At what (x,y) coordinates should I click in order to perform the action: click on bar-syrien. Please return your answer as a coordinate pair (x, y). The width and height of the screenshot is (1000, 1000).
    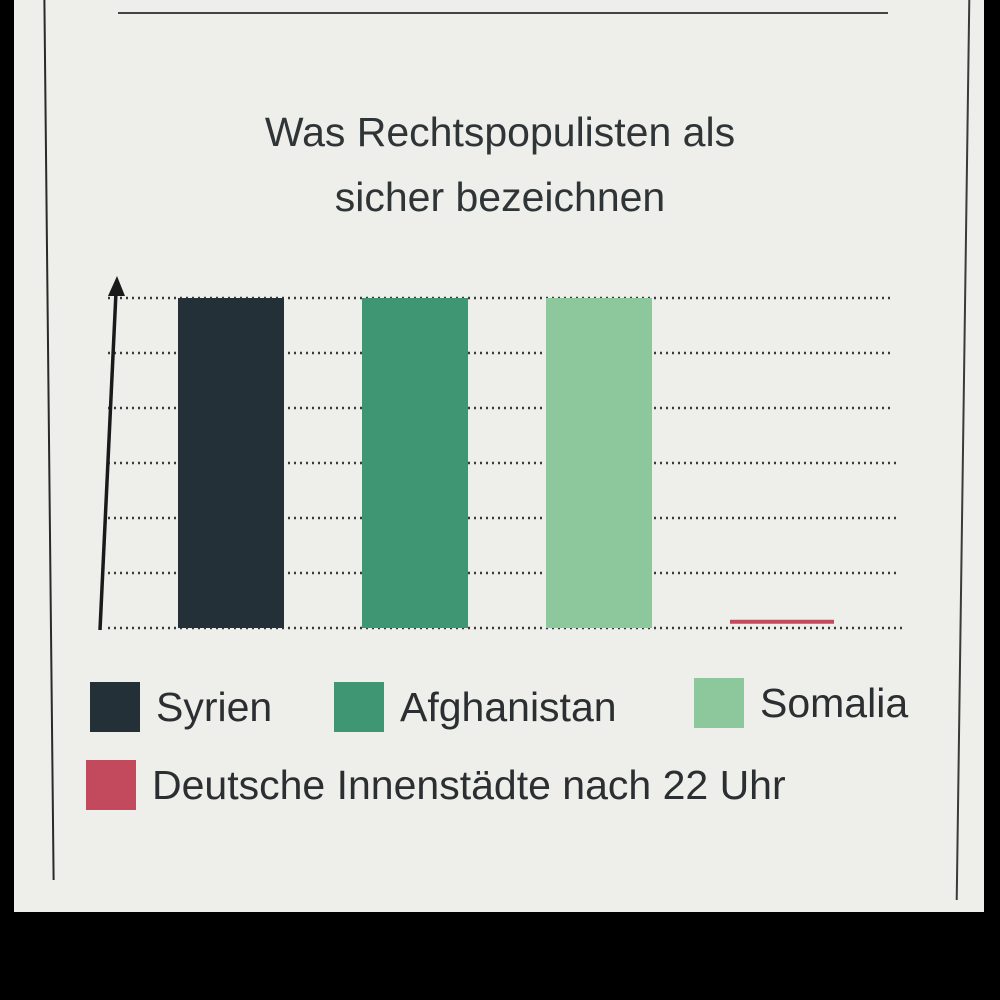
    Looking at the image, I should click on (231, 463).